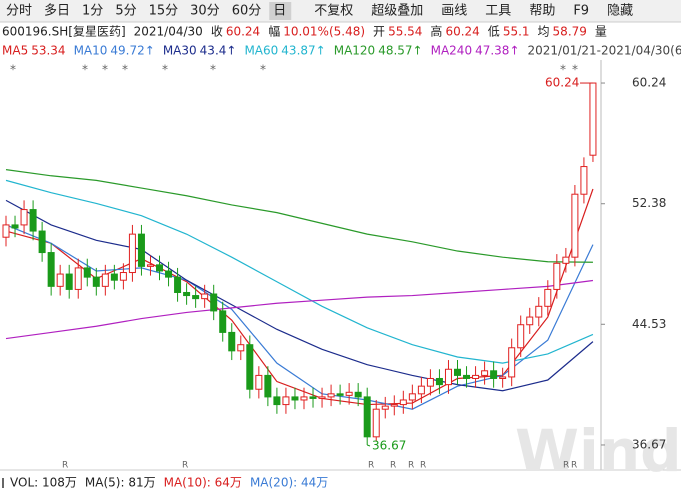 Image resolution: width=681 pixels, height=497 pixels. Describe the element at coordinates (164, 11) in the screenshot. I see `tab: 15分` at that location.